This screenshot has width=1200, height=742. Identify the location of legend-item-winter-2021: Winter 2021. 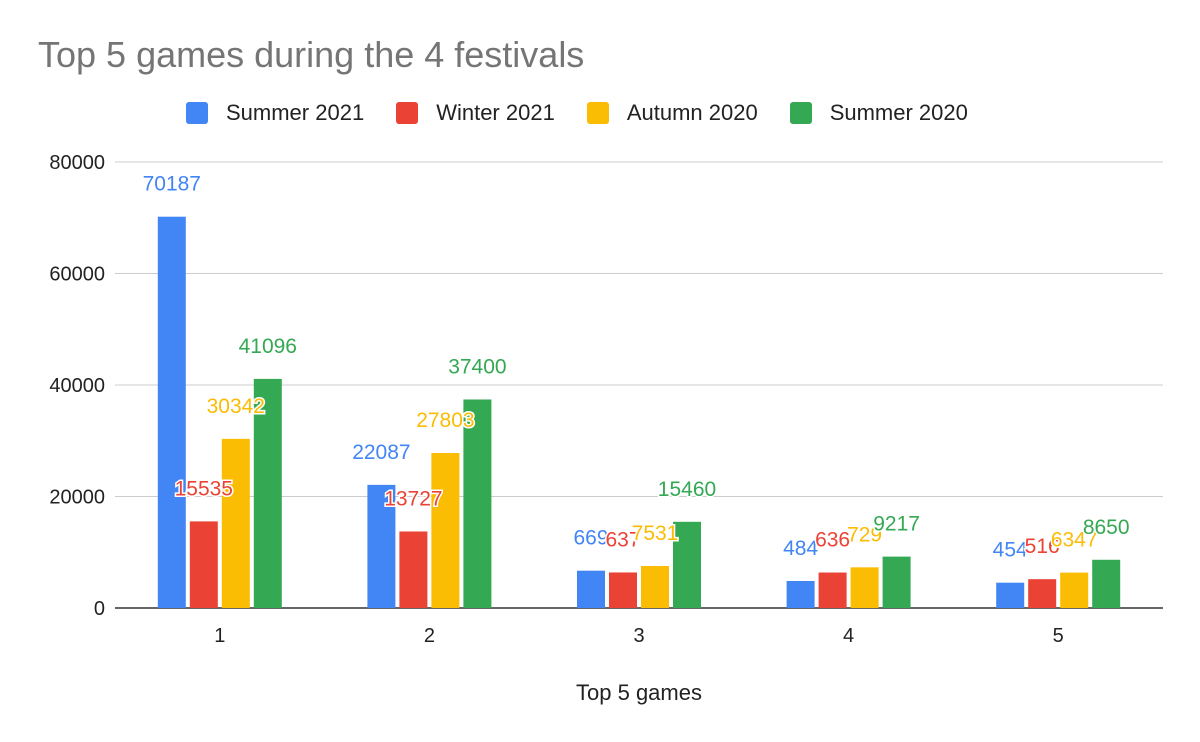
(475, 113).